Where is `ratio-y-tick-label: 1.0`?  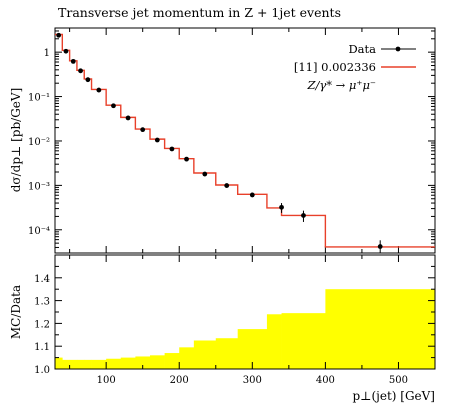
ratio-y-tick-label: 1.0 is located at coordinates (42, 370).